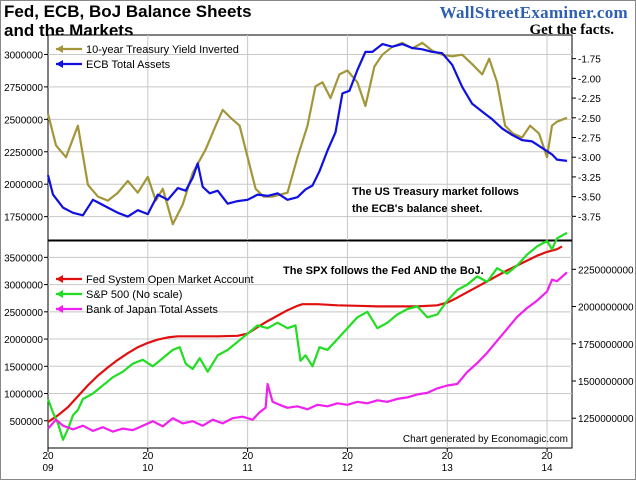 Image resolution: width=636 pixels, height=480 pixels. I want to click on y-tick-label-right: -2.00, so click(589, 79).